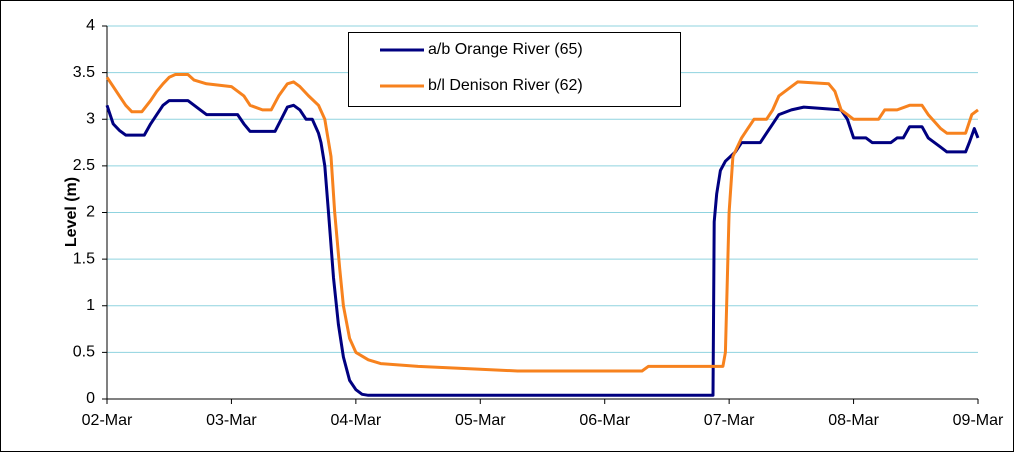  Describe the element at coordinates (90, 212) in the screenshot. I see `y-tick-label: 2` at that location.